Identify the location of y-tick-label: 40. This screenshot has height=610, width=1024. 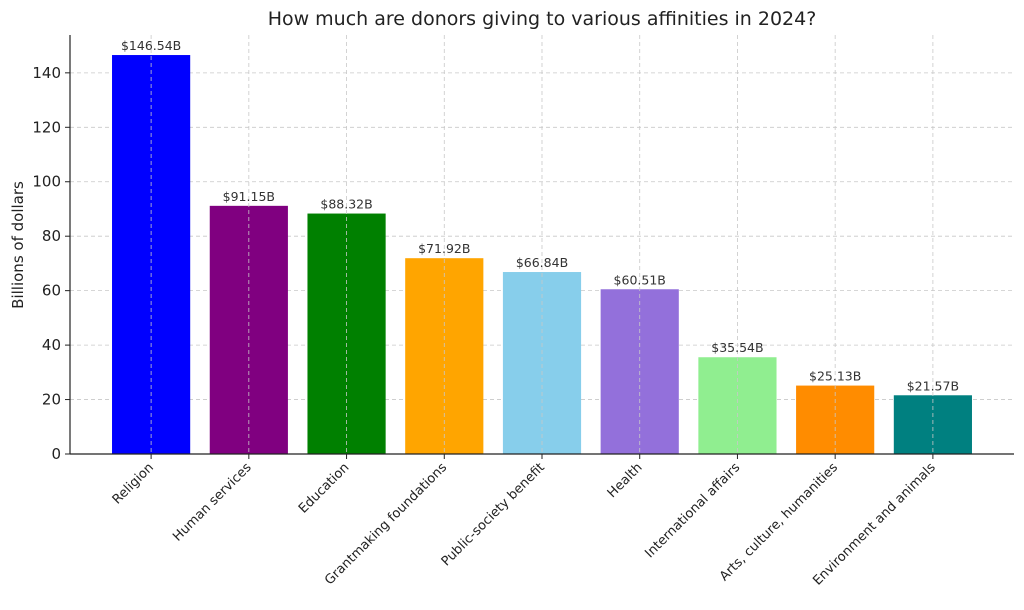
(51, 345).